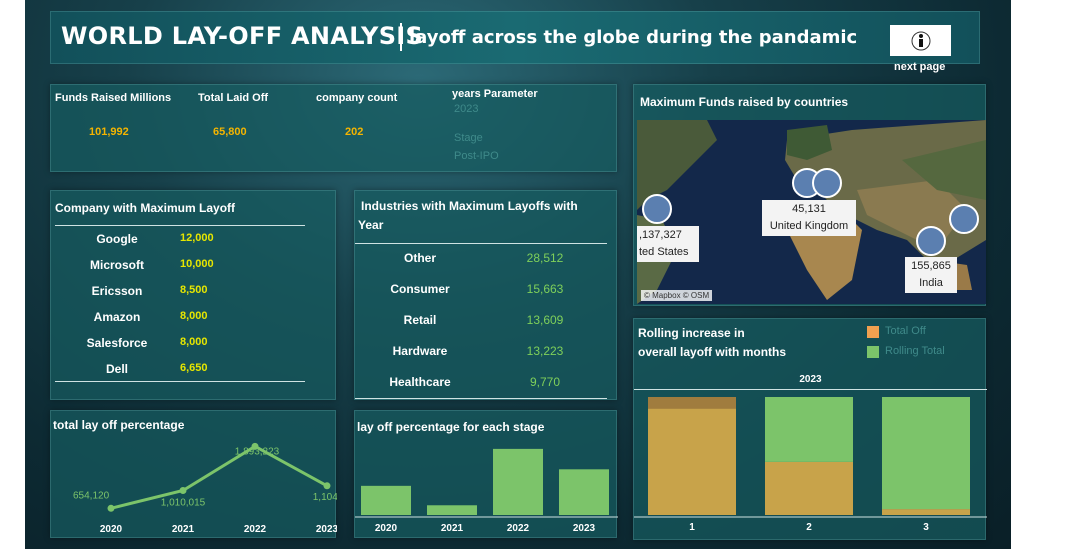  I want to click on industry-layoff-value: 9,770, so click(545, 382).